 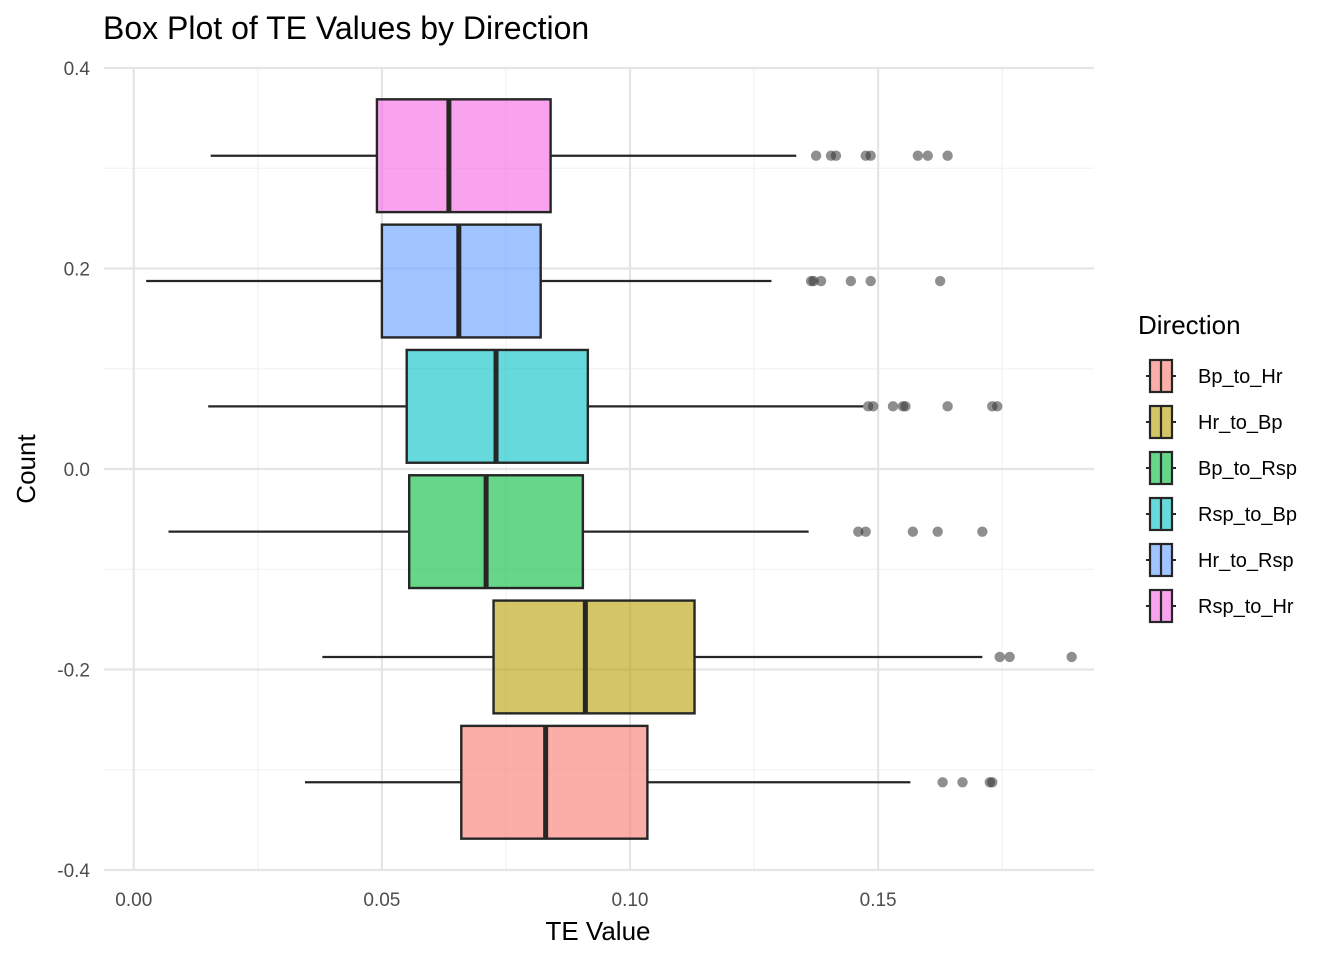 What do you see at coordinates (581, 156) in the screenshot?
I see `box-group-Rsp_to_Hr` at bounding box center [581, 156].